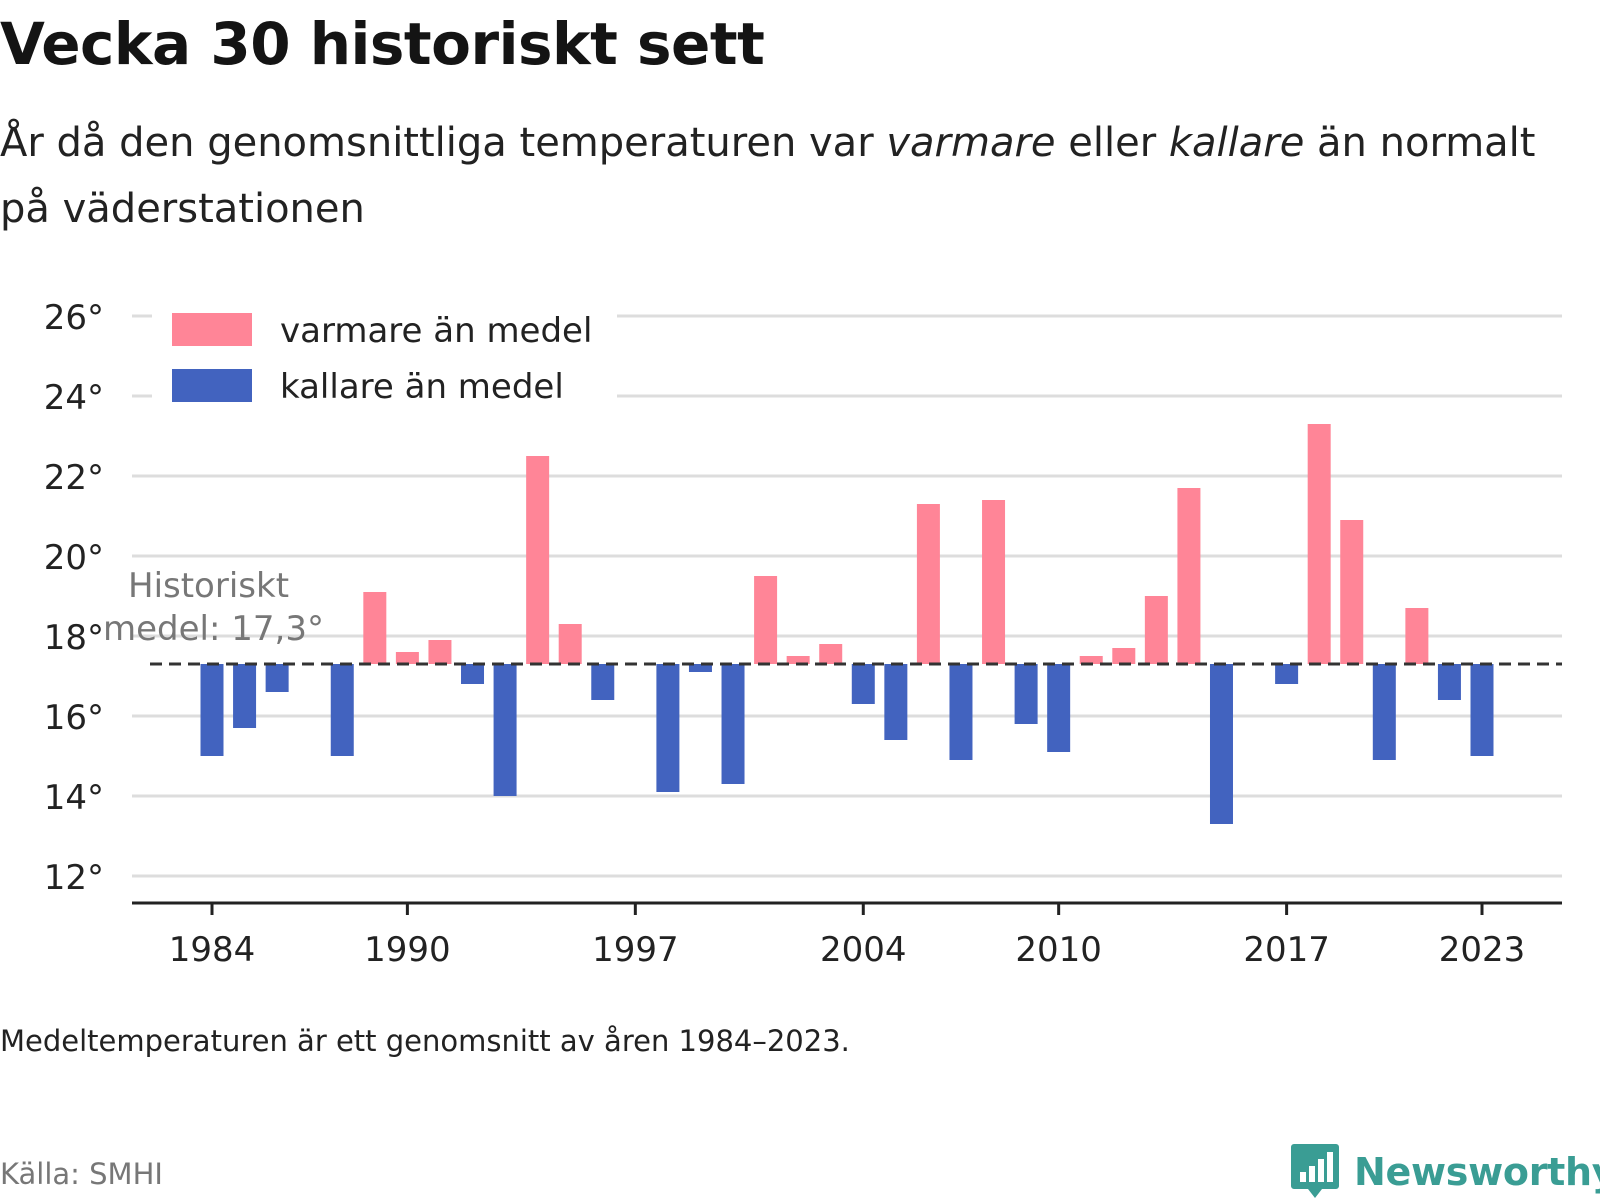  What do you see at coordinates (994, 582) in the screenshot?
I see `bar-2008` at bounding box center [994, 582].